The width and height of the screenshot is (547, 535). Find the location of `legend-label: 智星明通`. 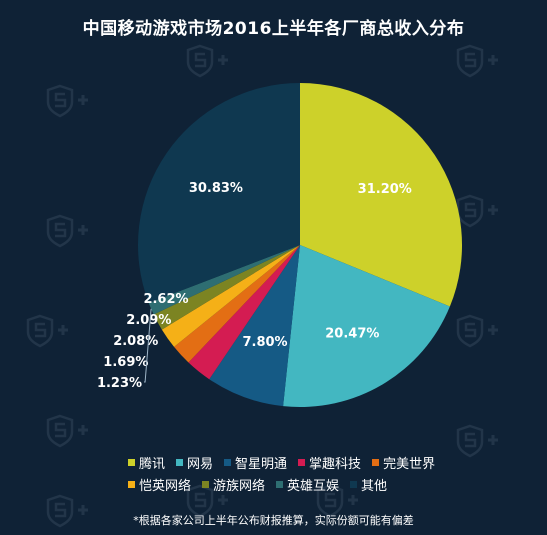

legend-label: 智星明通 is located at coordinates (261, 464).